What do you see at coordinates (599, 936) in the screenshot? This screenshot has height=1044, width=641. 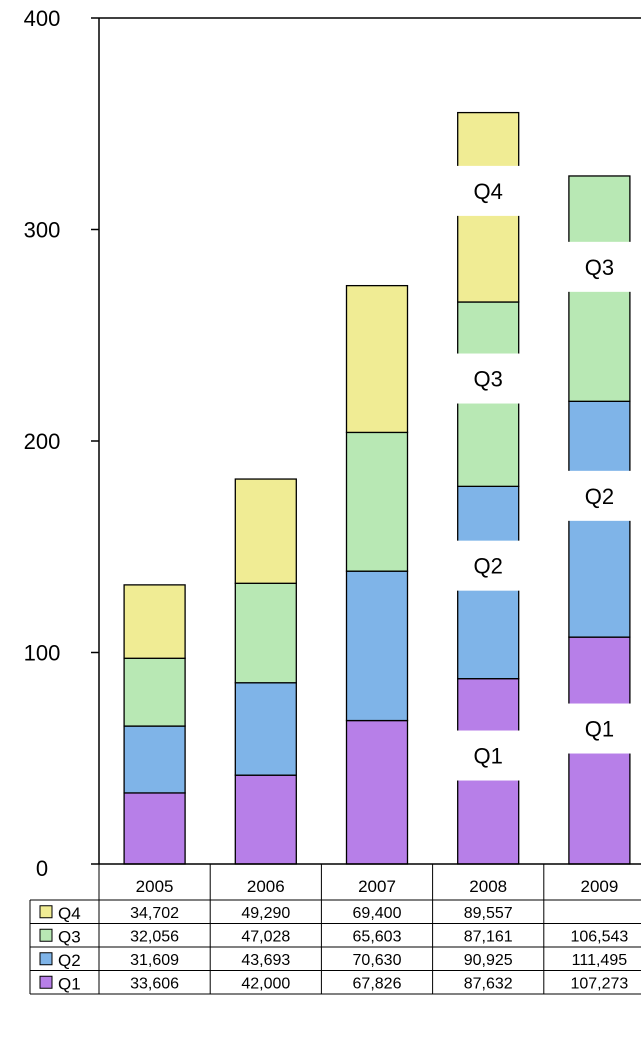 I see `table-cell: 106,543` at bounding box center [599, 936].